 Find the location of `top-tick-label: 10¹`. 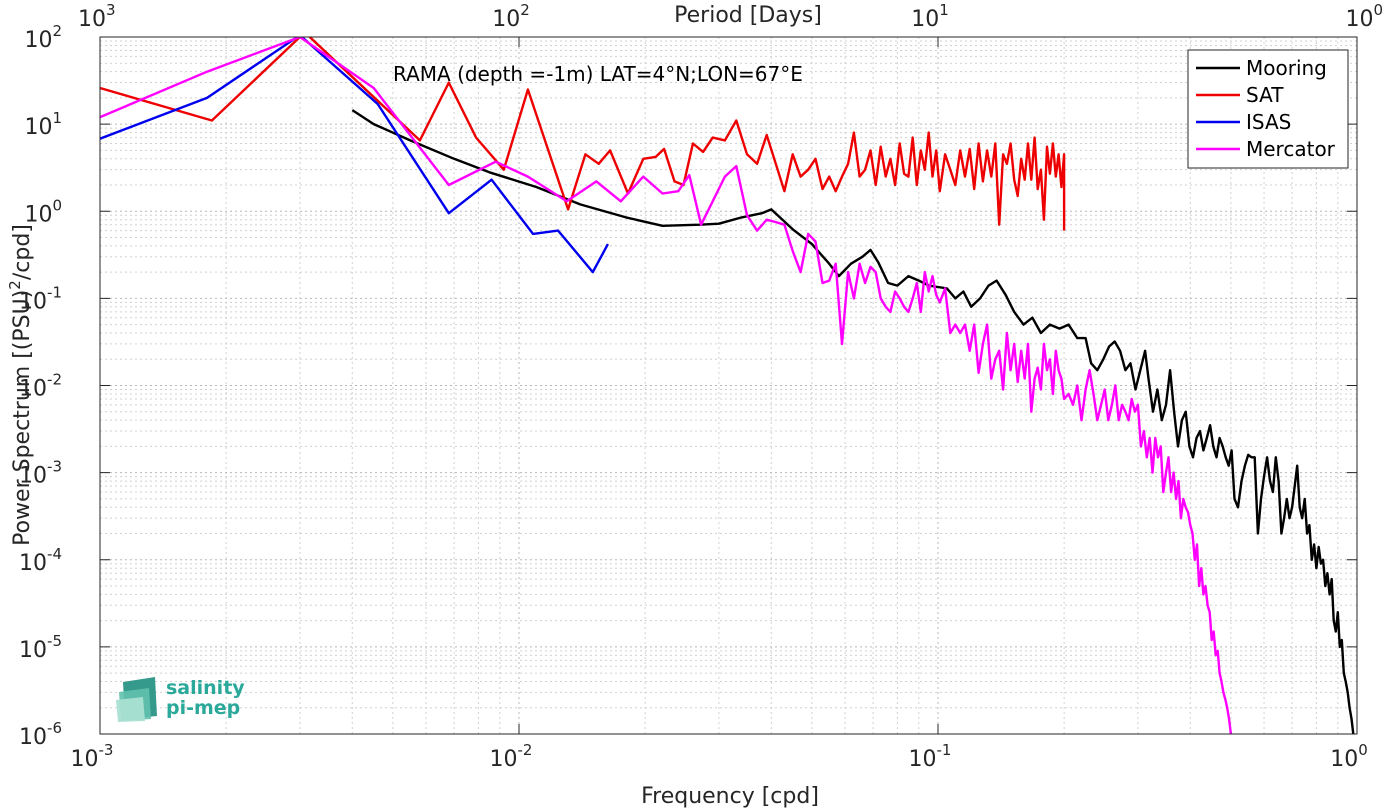

top-tick-label: 10¹ is located at coordinates (930, 16).